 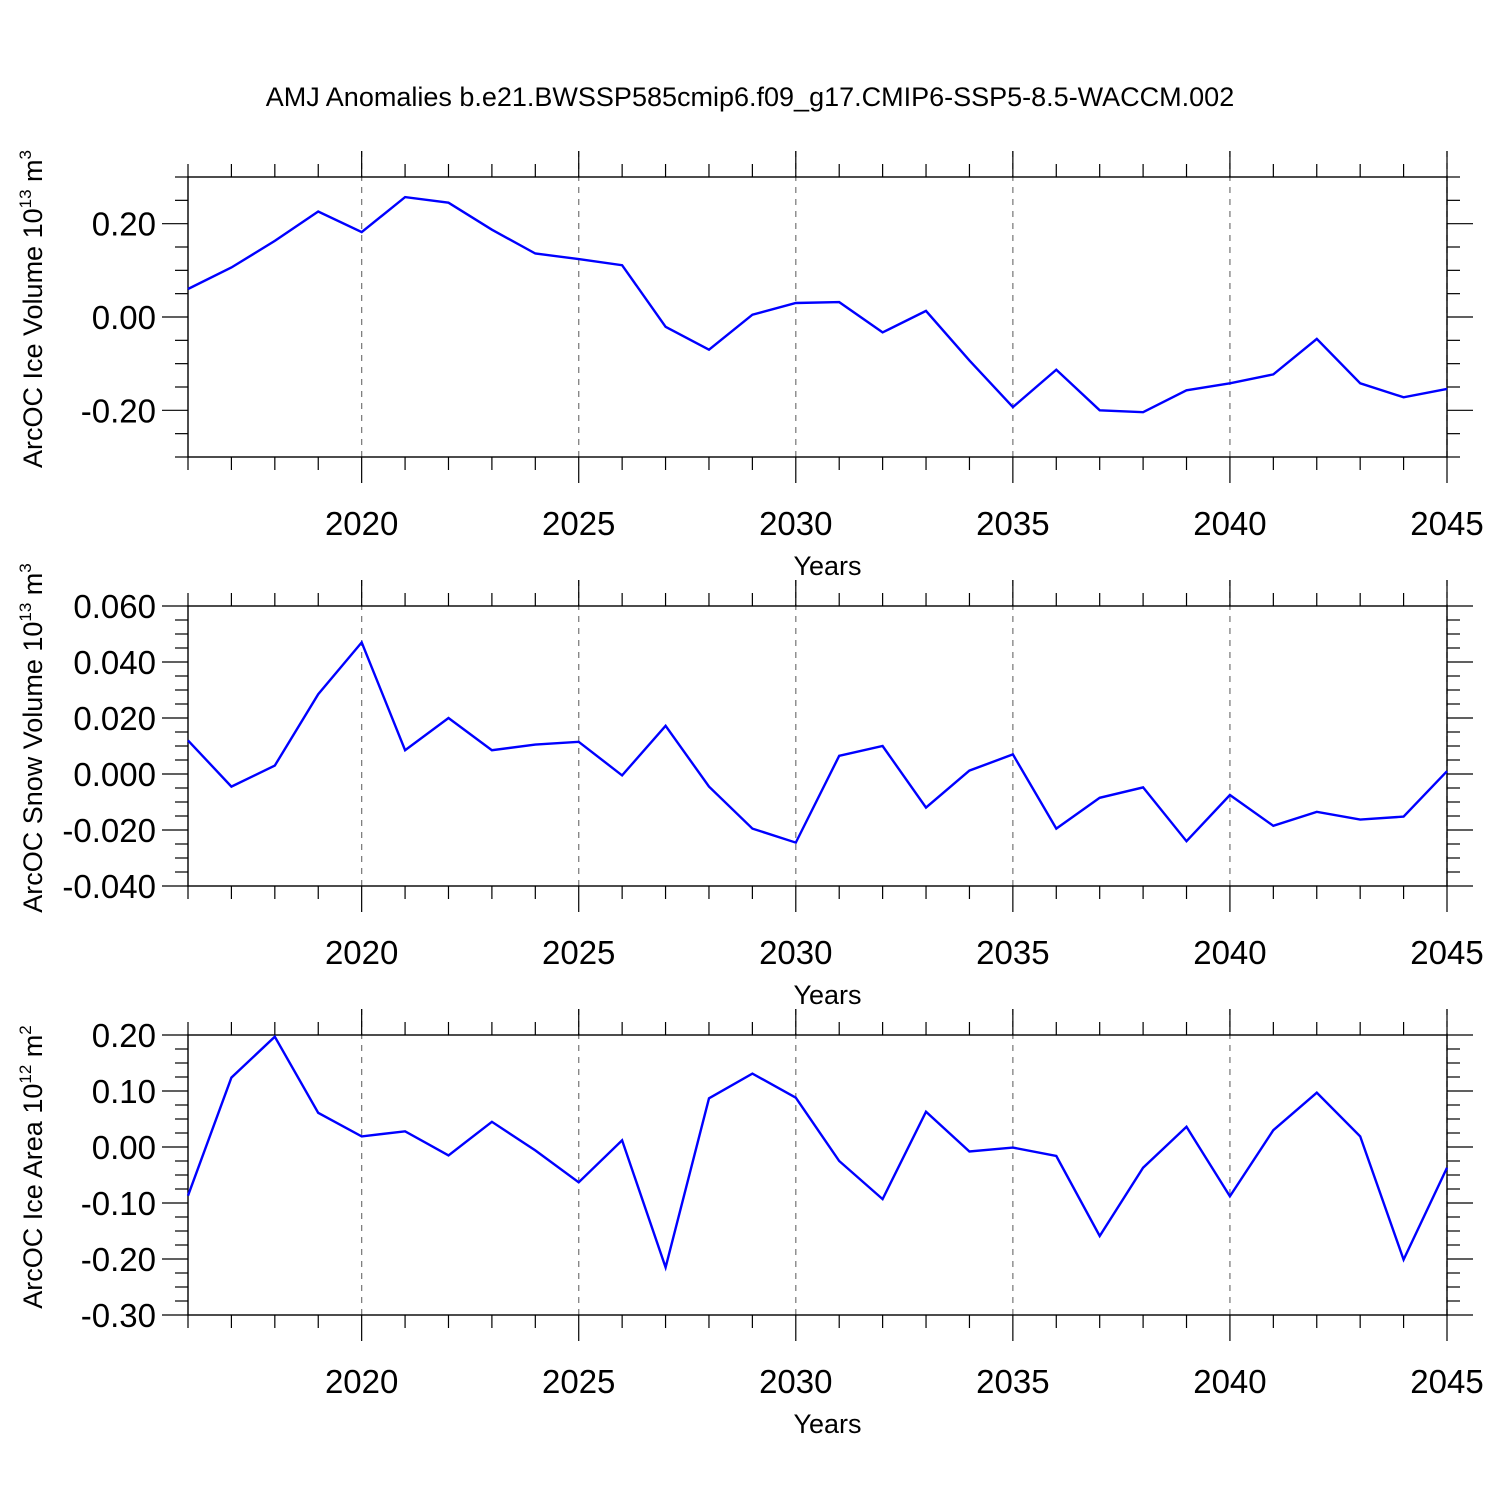 What do you see at coordinates (32, 1167) in the screenshot?
I see `y-axis-title: ArcOC Ice Area 1012 m2` at bounding box center [32, 1167].